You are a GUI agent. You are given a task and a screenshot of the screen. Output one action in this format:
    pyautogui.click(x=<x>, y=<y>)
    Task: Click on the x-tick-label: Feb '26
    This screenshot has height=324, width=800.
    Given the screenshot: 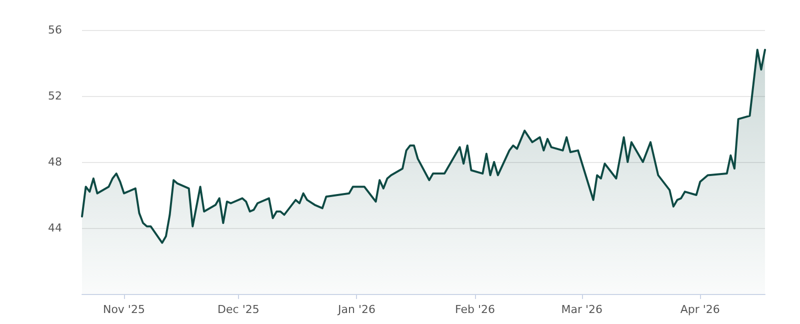 What is the action you would take?
    pyautogui.click(x=475, y=309)
    